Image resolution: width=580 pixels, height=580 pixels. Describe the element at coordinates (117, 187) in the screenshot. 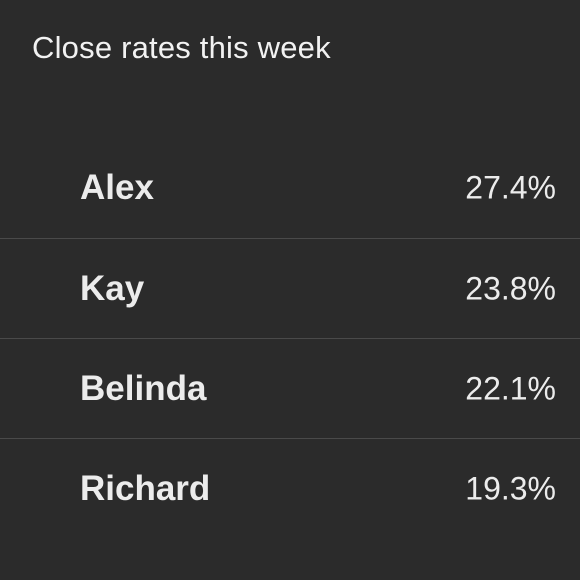

I see `rep-name: Alex` at that location.